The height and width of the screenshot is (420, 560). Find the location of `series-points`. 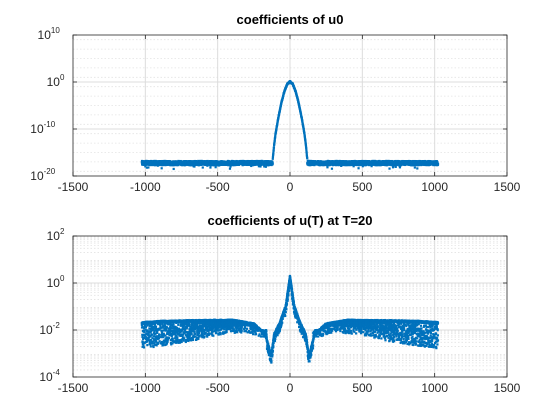

series-points is located at coordinates (290, 125).